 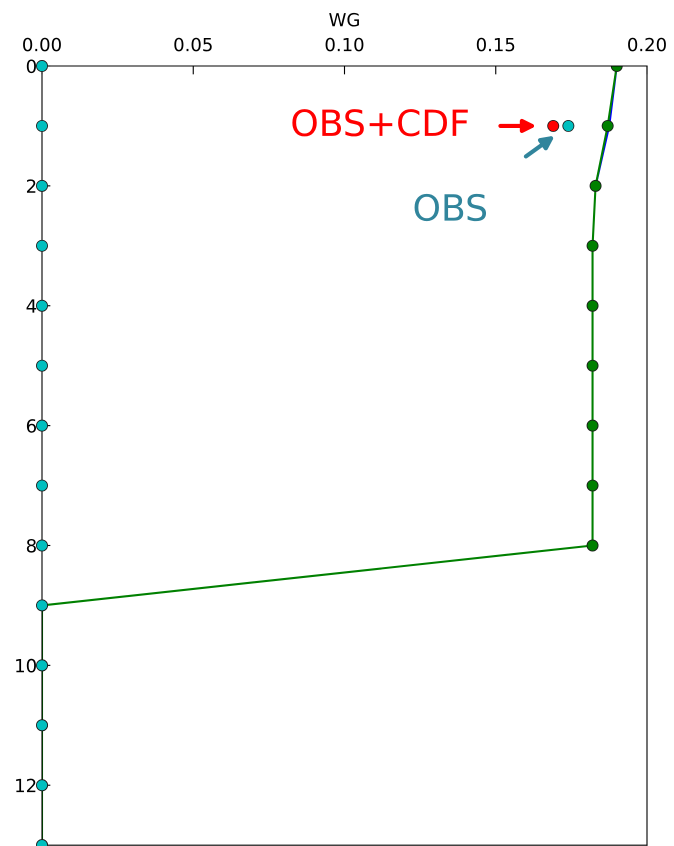 What do you see at coordinates (450, 208) in the screenshot?
I see `annotation: OBS` at bounding box center [450, 208].